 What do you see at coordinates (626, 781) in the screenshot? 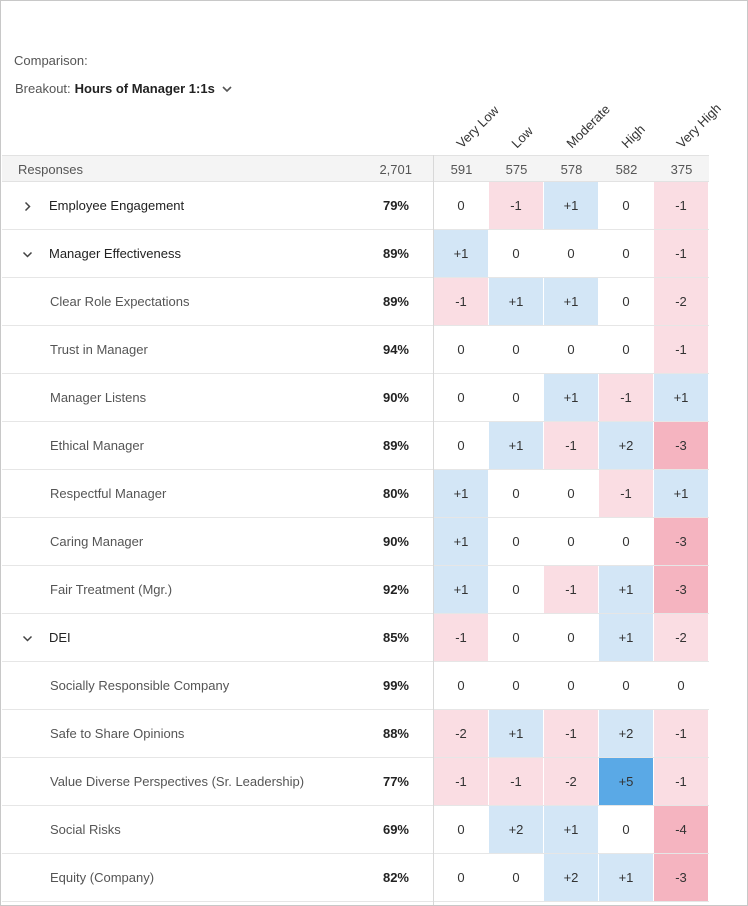
I see `comparison-cell: +5` at bounding box center [626, 781].